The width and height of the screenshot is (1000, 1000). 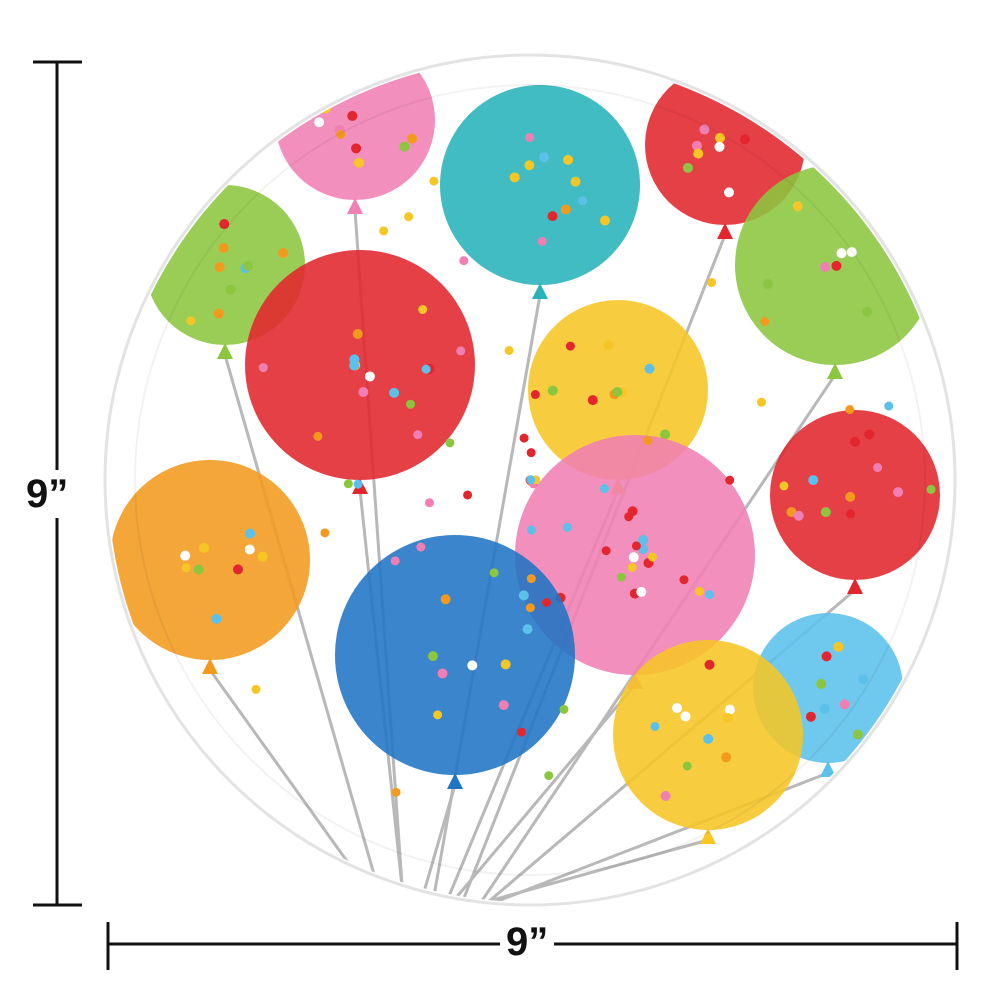 What do you see at coordinates (304, 628) in the screenshot?
I see `balloon-string` at bounding box center [304, 628].